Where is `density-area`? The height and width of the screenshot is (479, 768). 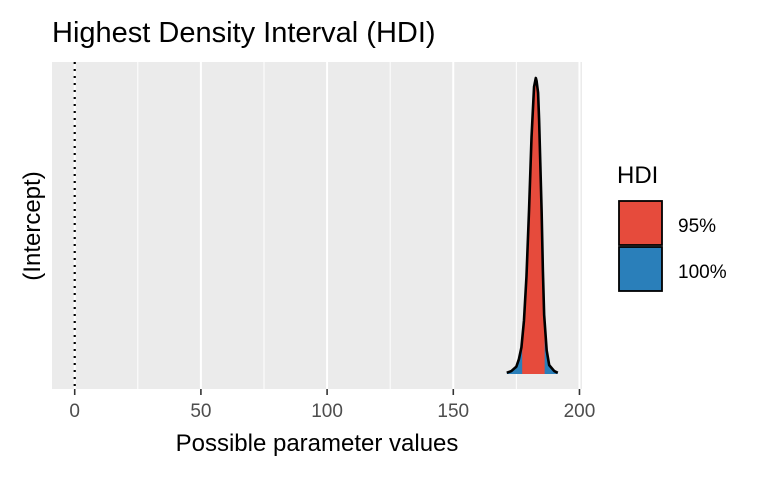
density-area is located at coordinates (532, 225).